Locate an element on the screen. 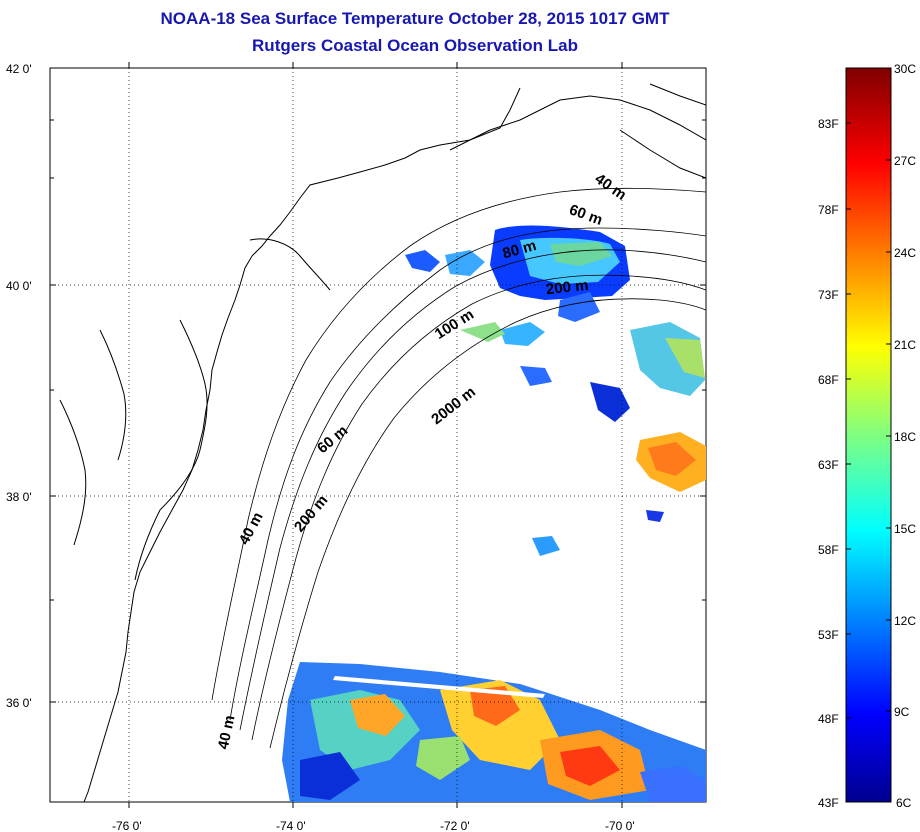  cb-c-18: 18C is located at coordinates (905, 437).